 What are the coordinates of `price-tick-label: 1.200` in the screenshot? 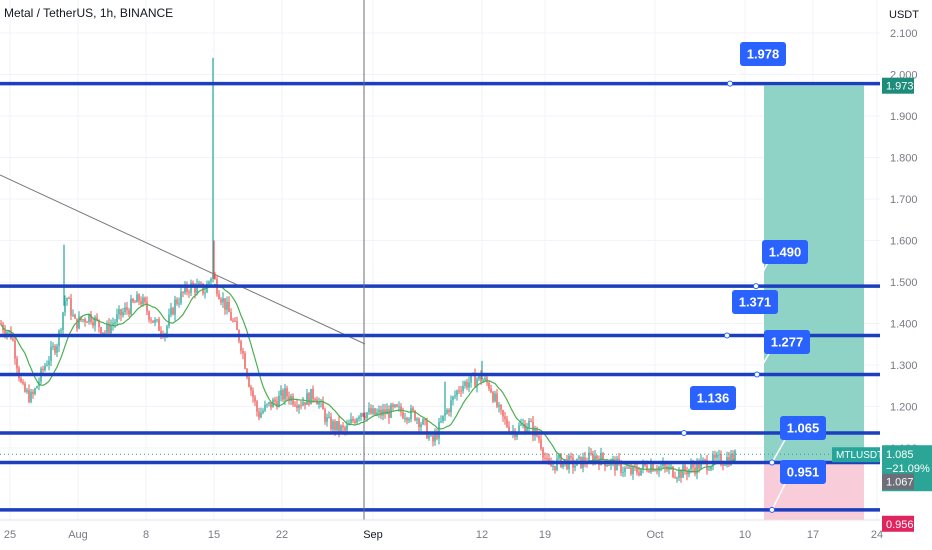 It's located at (904, 408).